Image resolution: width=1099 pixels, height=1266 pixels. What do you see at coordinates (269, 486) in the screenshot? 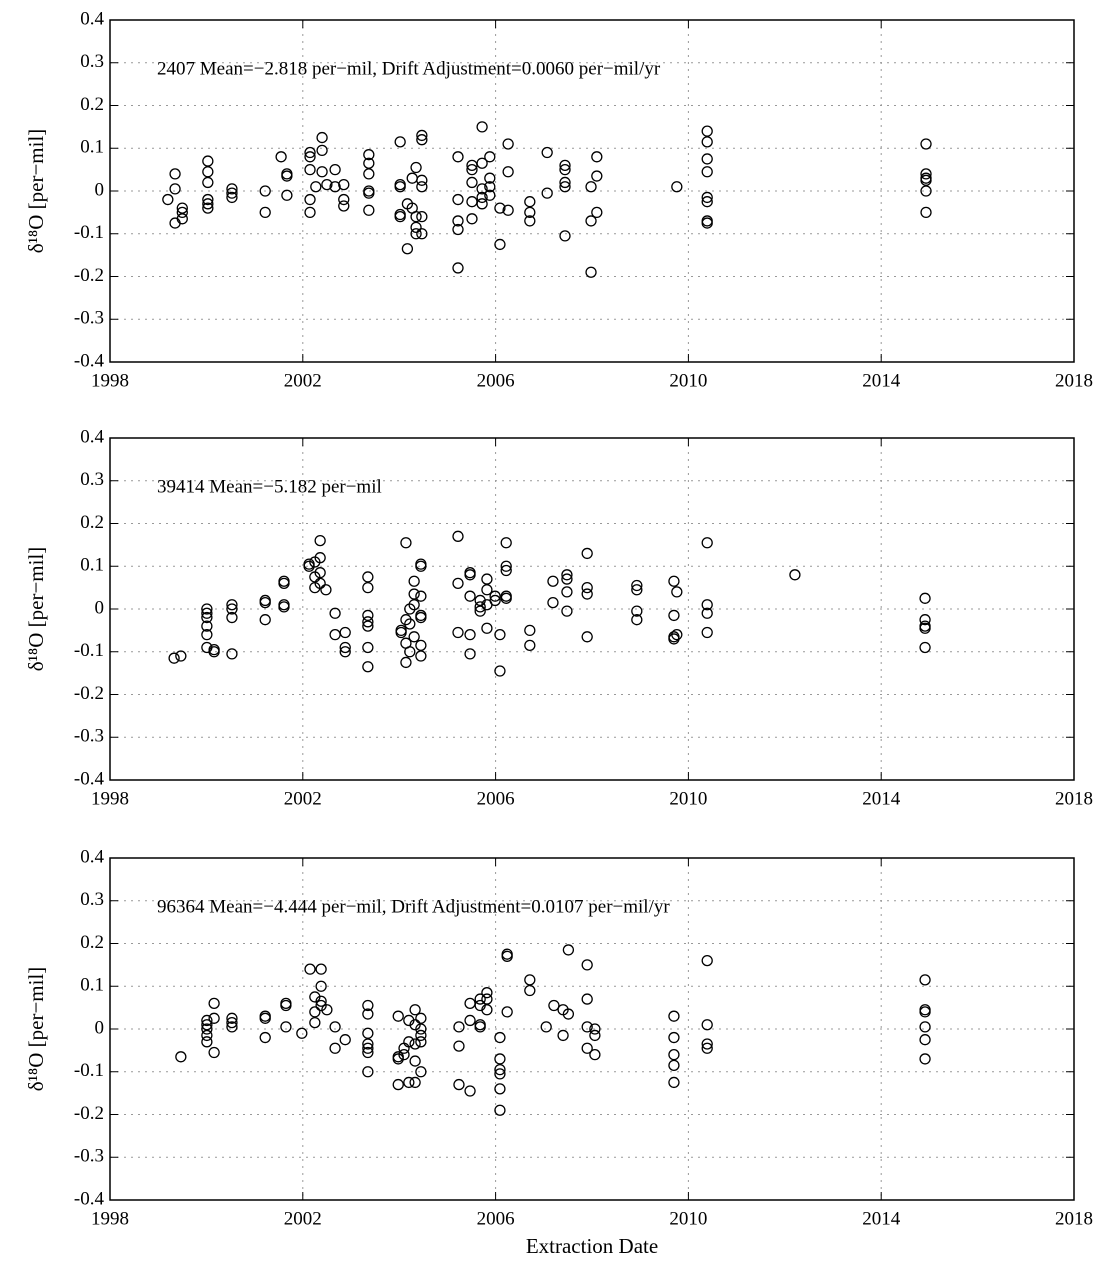
I see `annotation: 39414 Mean=−5.182 per−mil` at bounding box center [269, 486].